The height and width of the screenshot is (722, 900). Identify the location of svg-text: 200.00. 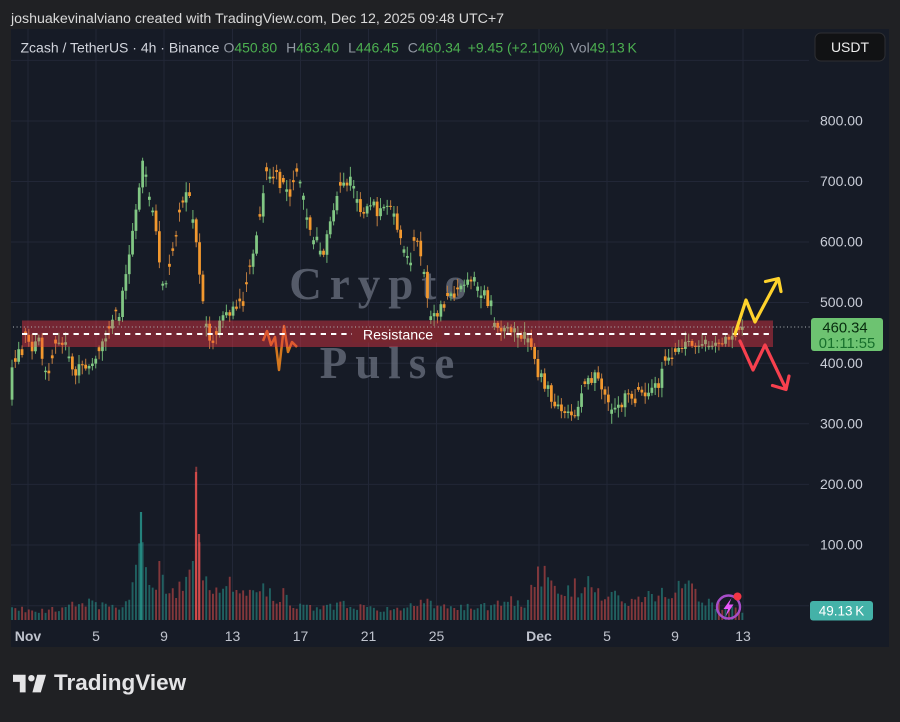
(841, 484).